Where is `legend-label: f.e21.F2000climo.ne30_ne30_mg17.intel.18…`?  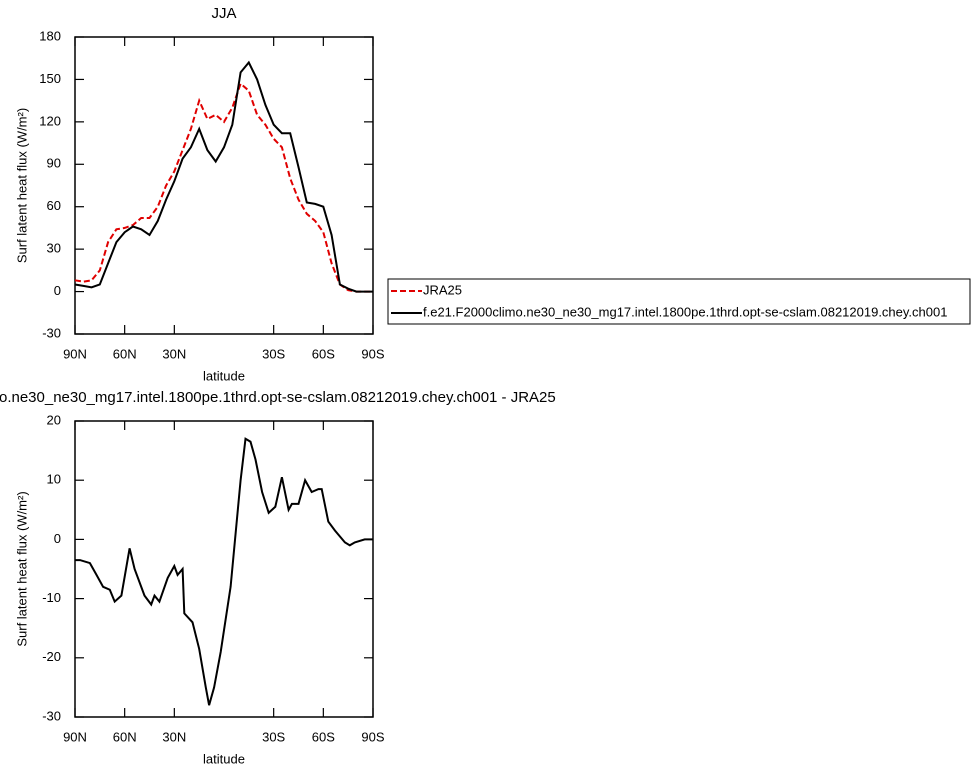 legend-label: f.e21.F2000climo.ne30_ne30_mg17.intel.18… is located at coordinates (685, 311).